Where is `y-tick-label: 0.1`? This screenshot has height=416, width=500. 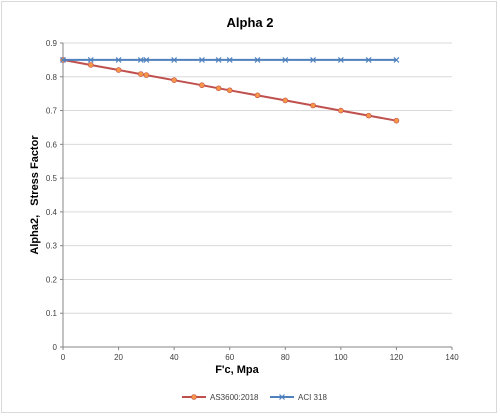 y-tick-label: 0.1 is located at coordinates (52, 313).